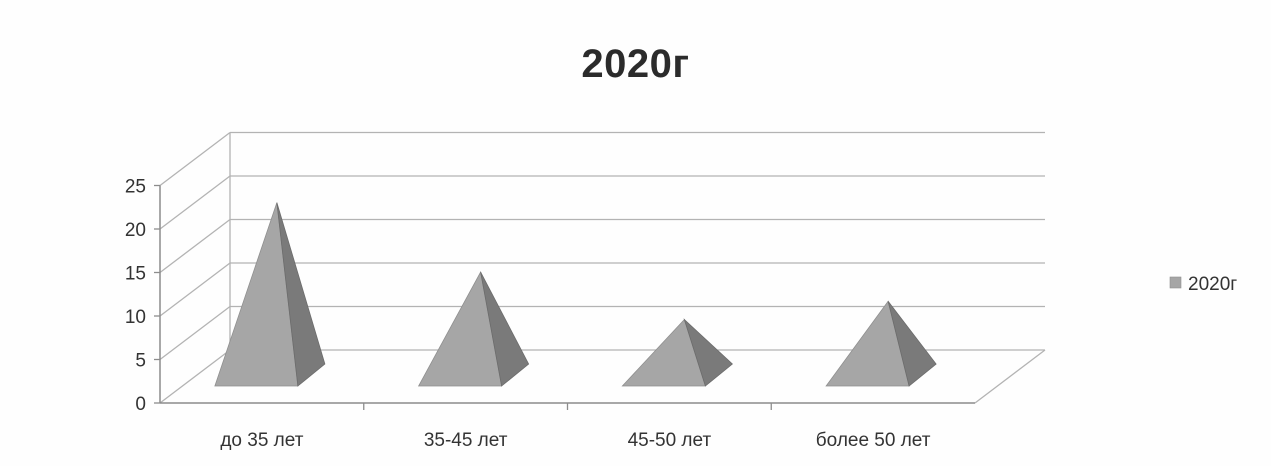  What do you see at coordinates (1010, 376) in the screenshot?
I see `floor-right-edge` at bounding box center [1010, 376].